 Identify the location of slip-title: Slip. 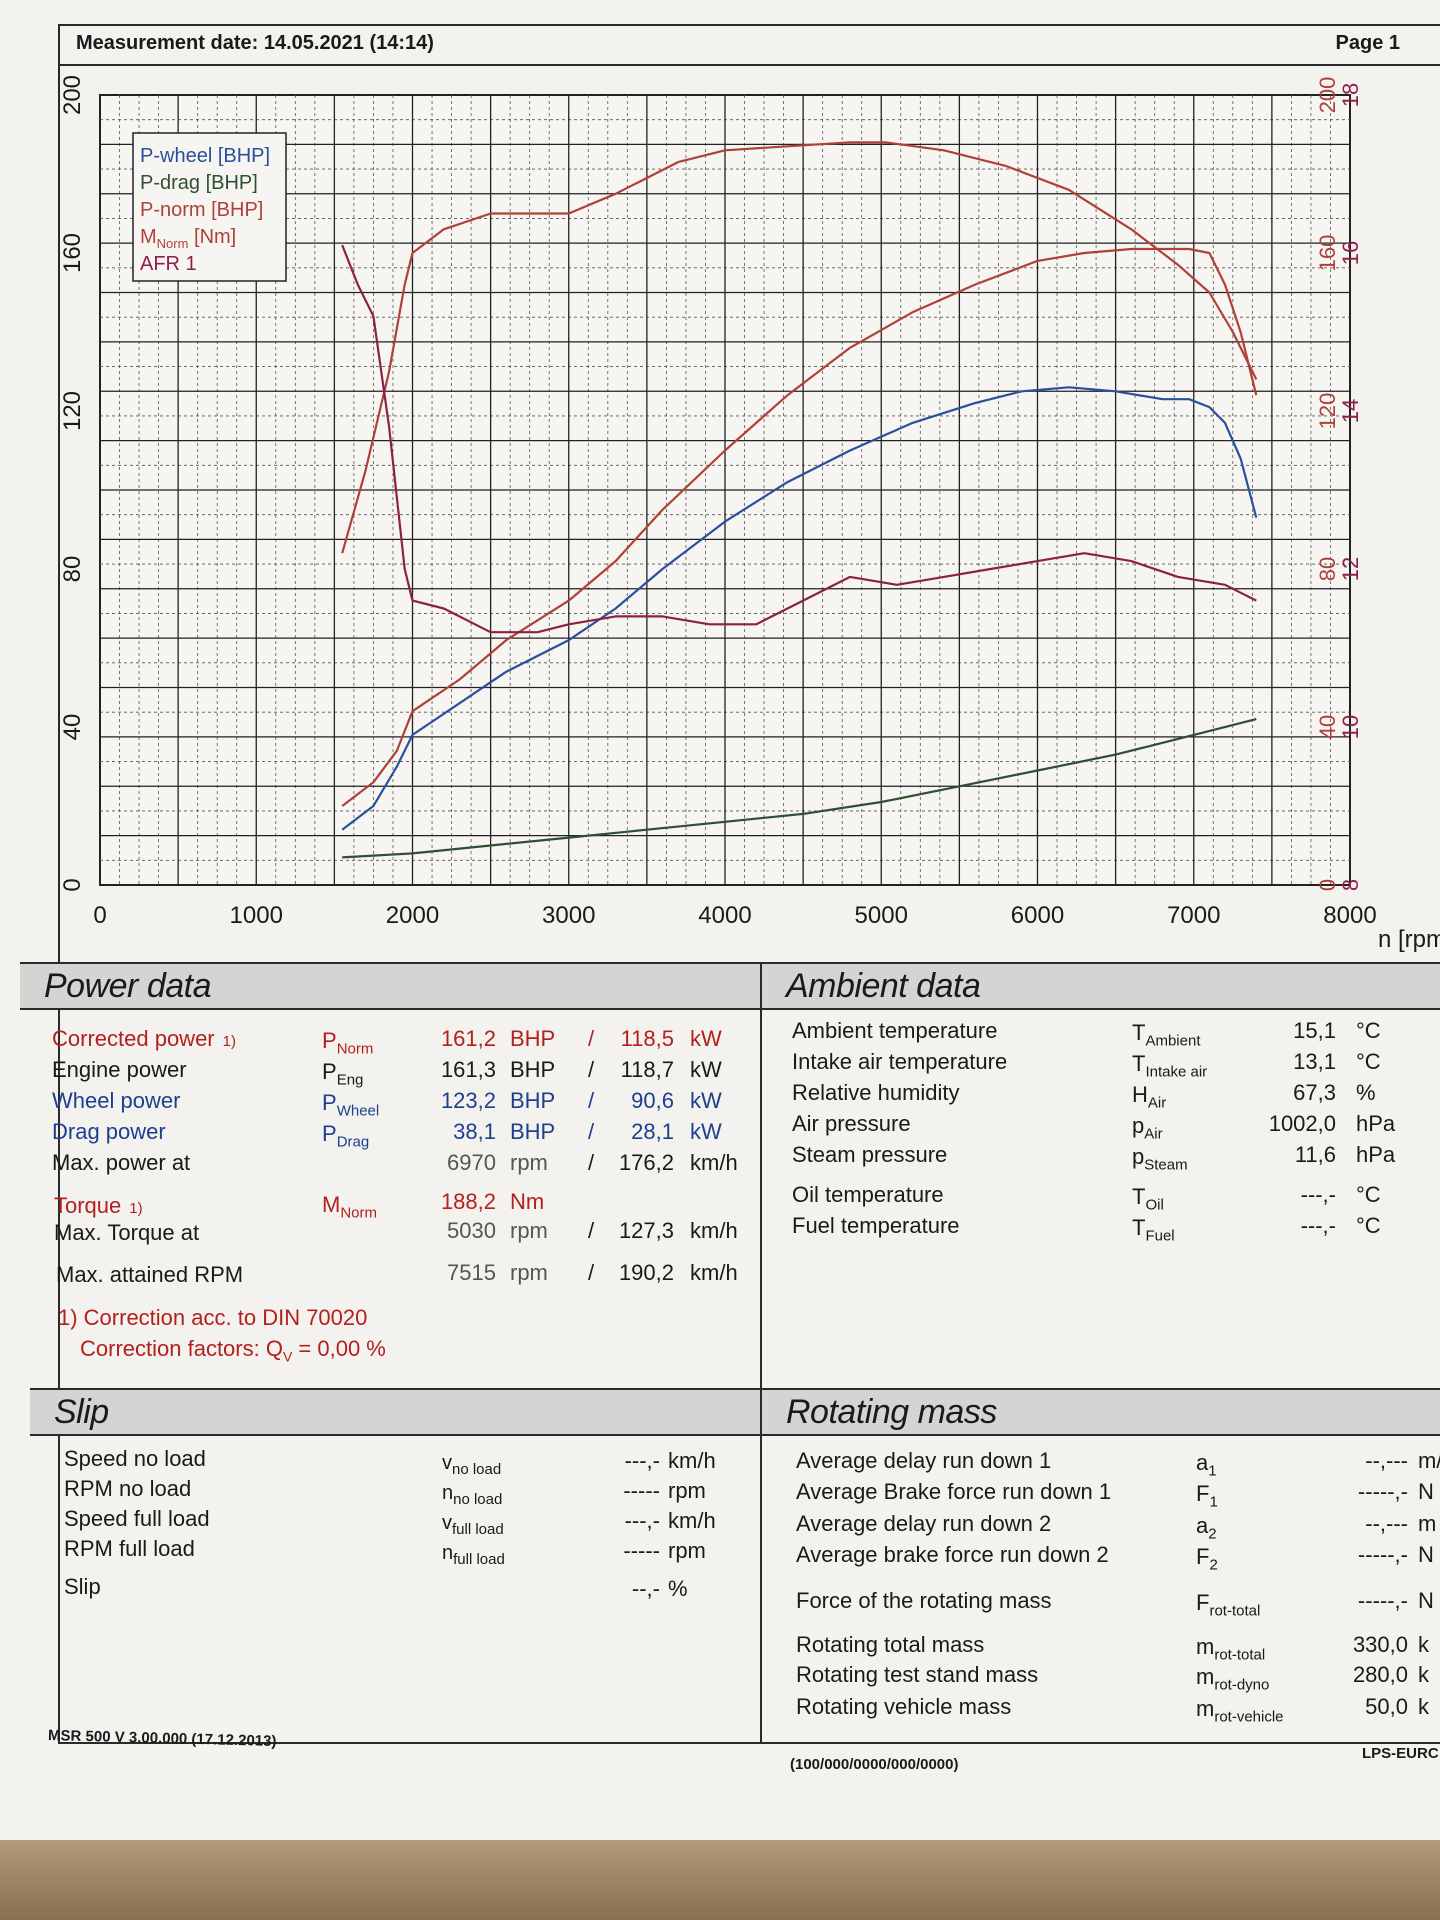
(395, 1413).